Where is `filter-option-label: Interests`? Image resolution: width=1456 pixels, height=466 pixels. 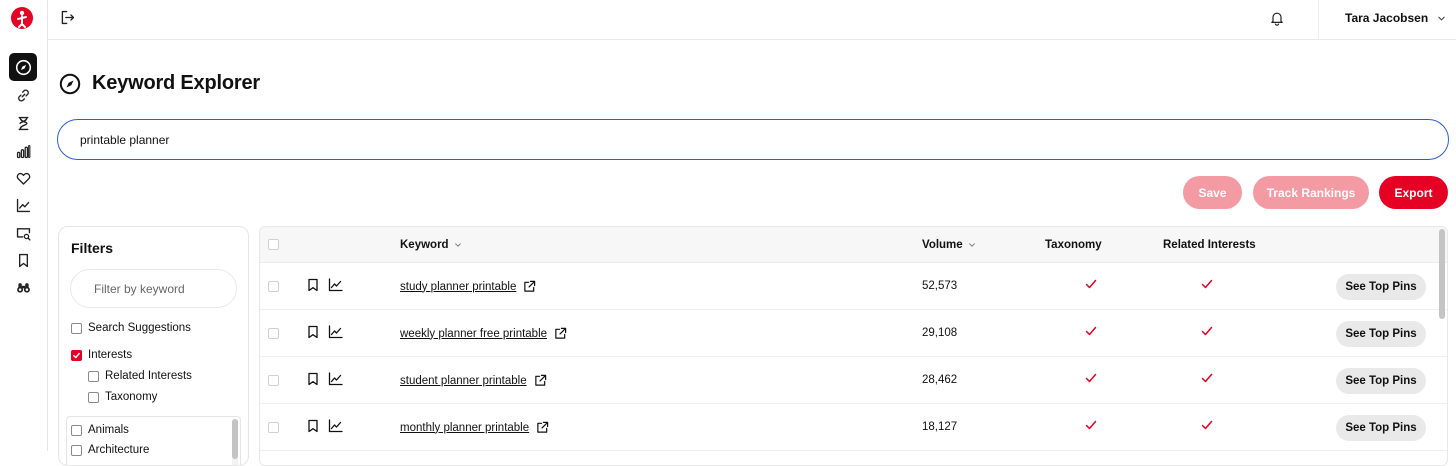
filter-option-label: Interests is located at coordinates (110, 355).